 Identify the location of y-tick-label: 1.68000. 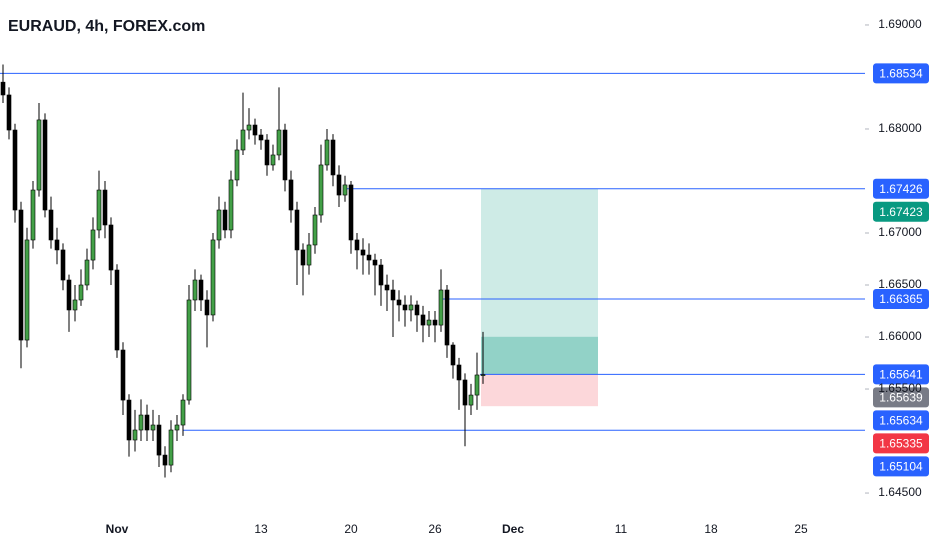
(900, 128).